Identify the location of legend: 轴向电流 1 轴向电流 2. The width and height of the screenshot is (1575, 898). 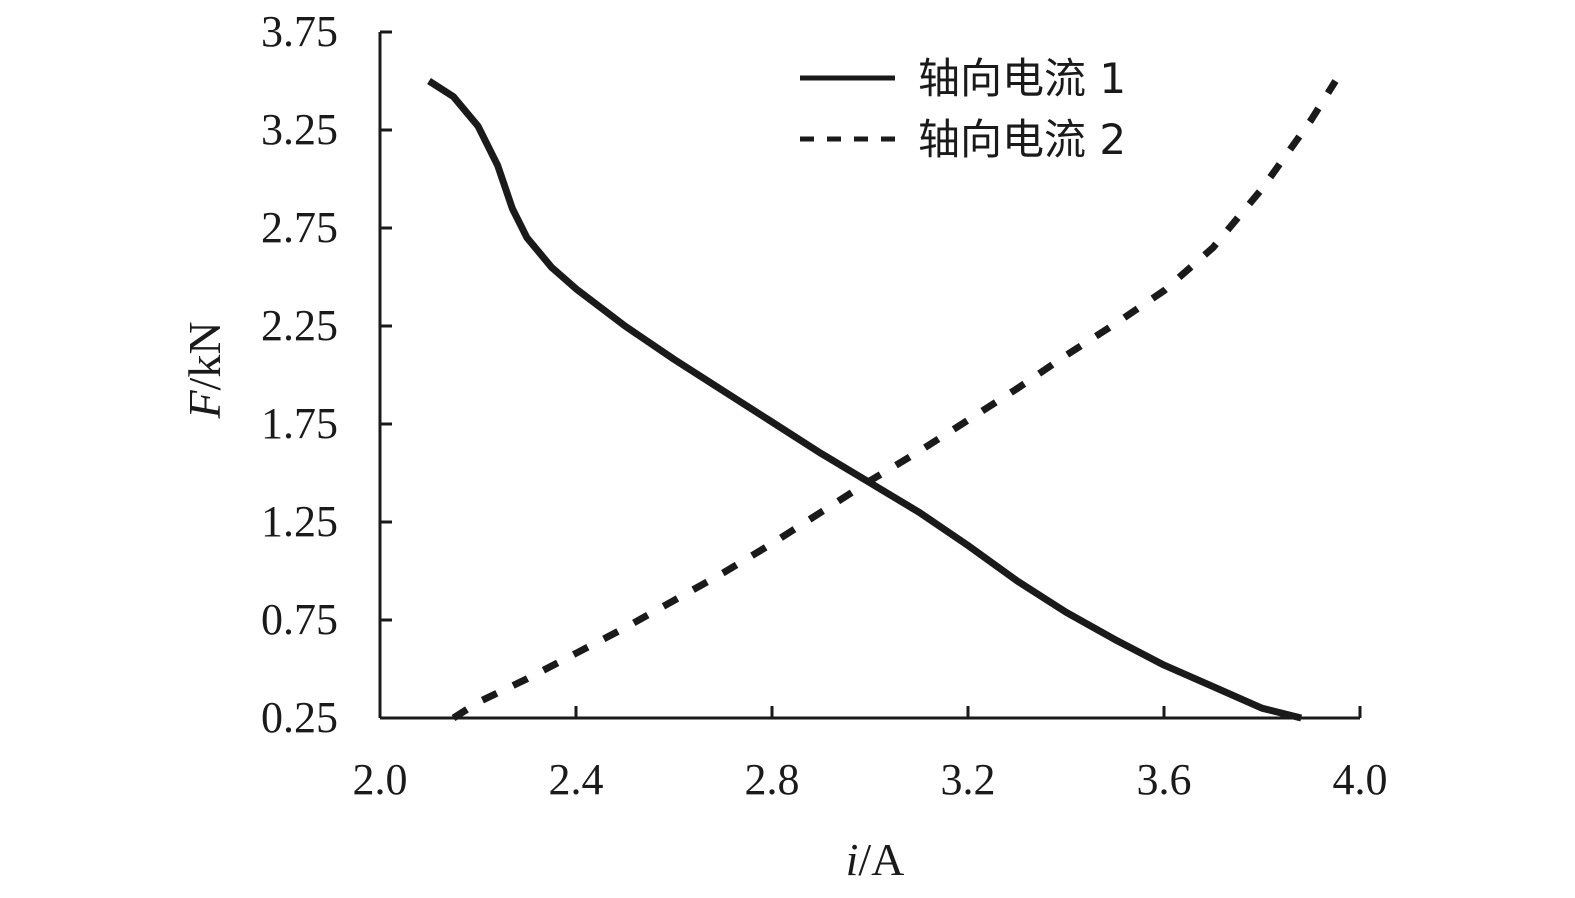
(963, 109).